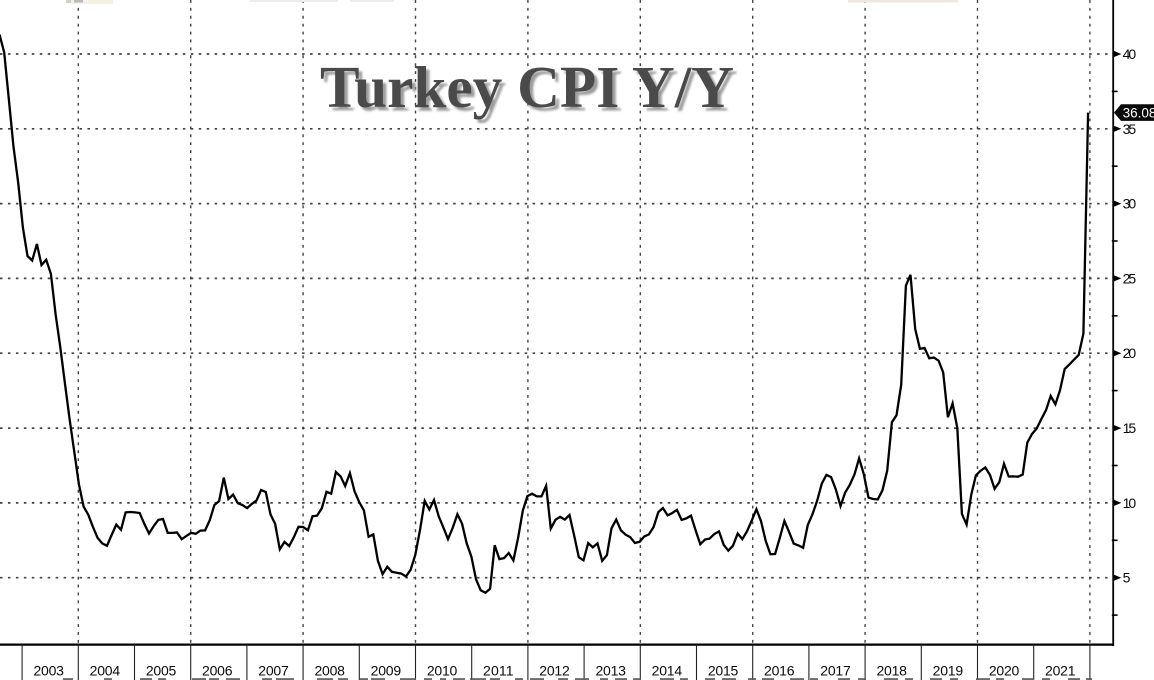  Describe the element at coordinates (527, 87) in the screenshot. I see `svg-text: Turkey CPI Y/Y` at that location.